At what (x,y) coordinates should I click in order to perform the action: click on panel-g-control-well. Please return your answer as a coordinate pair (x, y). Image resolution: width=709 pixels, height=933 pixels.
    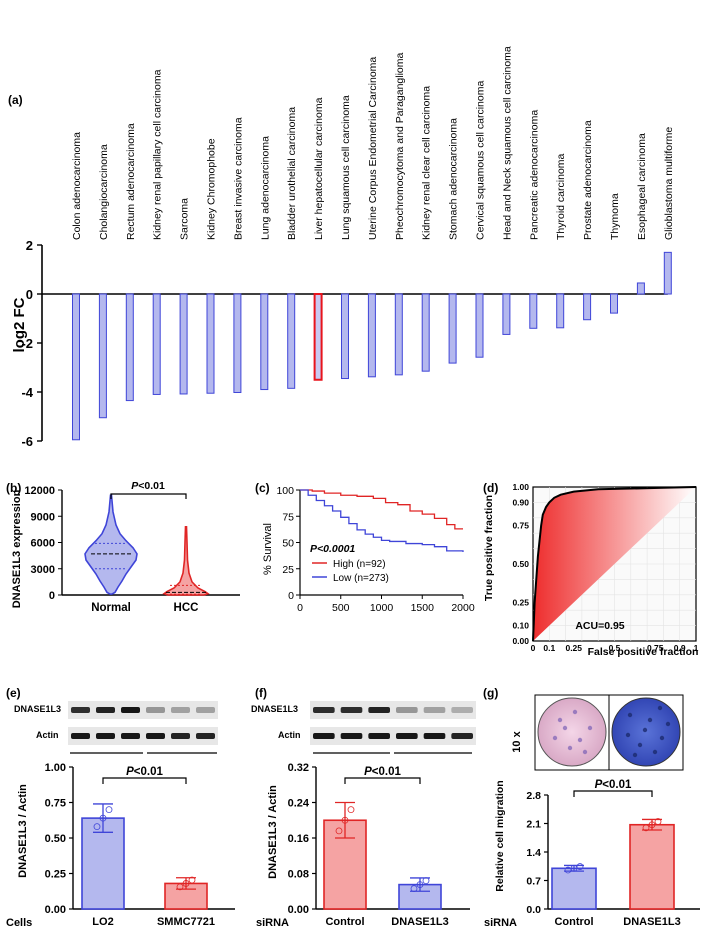
    Looking at the image, I should click on (572, 732).